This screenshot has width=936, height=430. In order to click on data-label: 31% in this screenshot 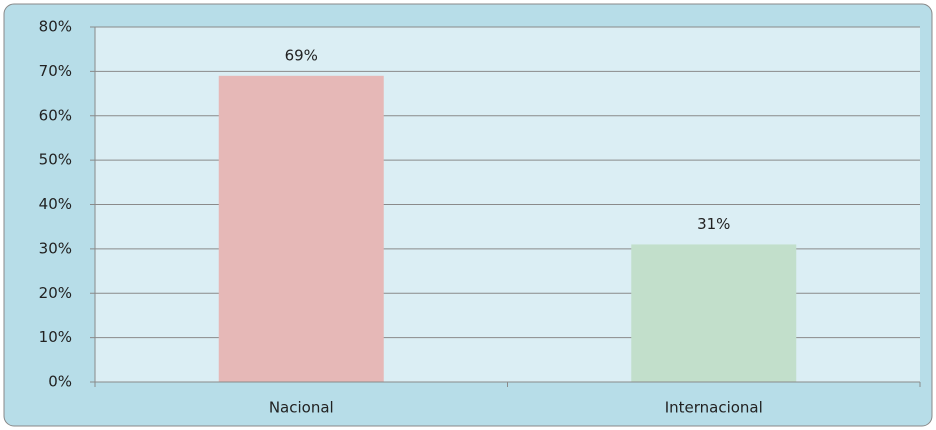, I will do `click(713, 224)`.